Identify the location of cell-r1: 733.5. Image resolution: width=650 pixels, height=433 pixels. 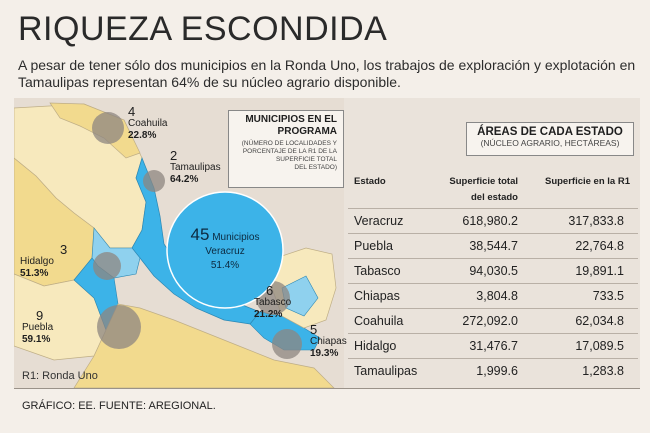
(608, 296).